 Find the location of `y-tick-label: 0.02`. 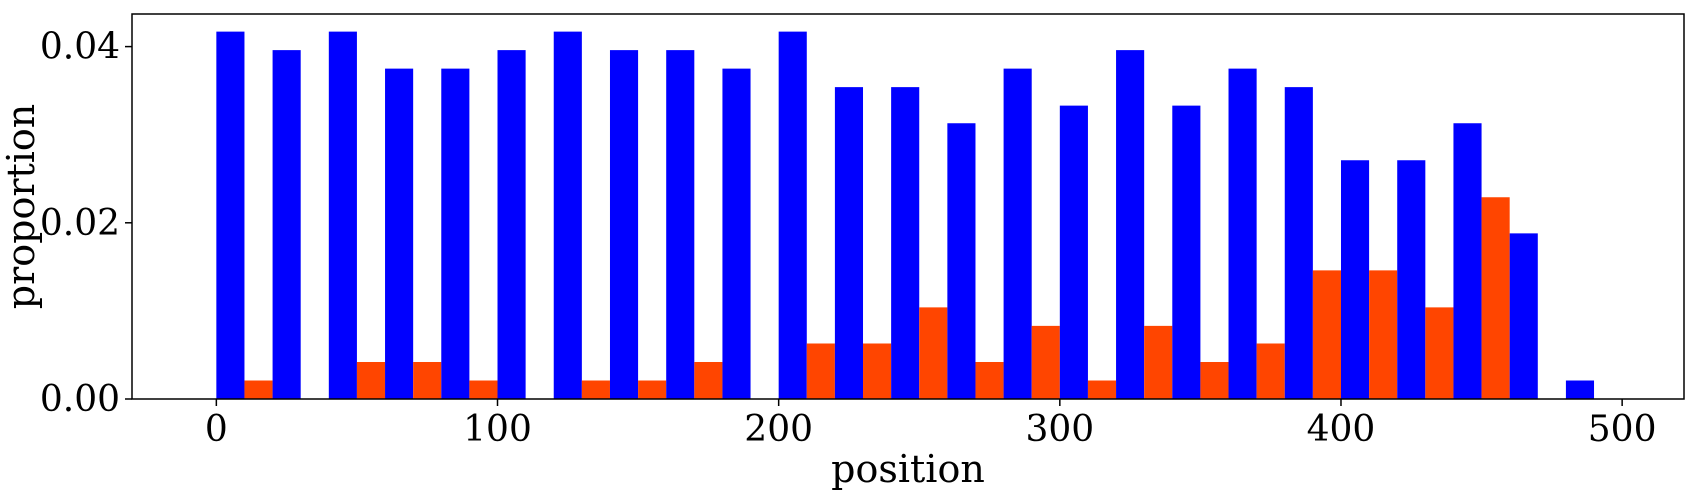

y-tick-label: 0.02 is located at coordinates (80, 223).